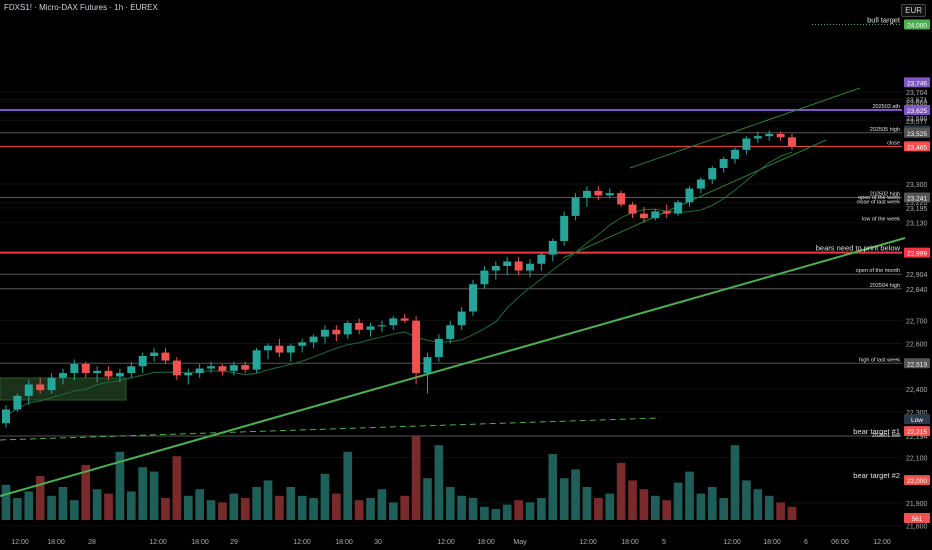 The image size is (932, 550). Describe the element at coordinates (913, 10) in the screenshot. I see `currency-badge: EUR` at that location.